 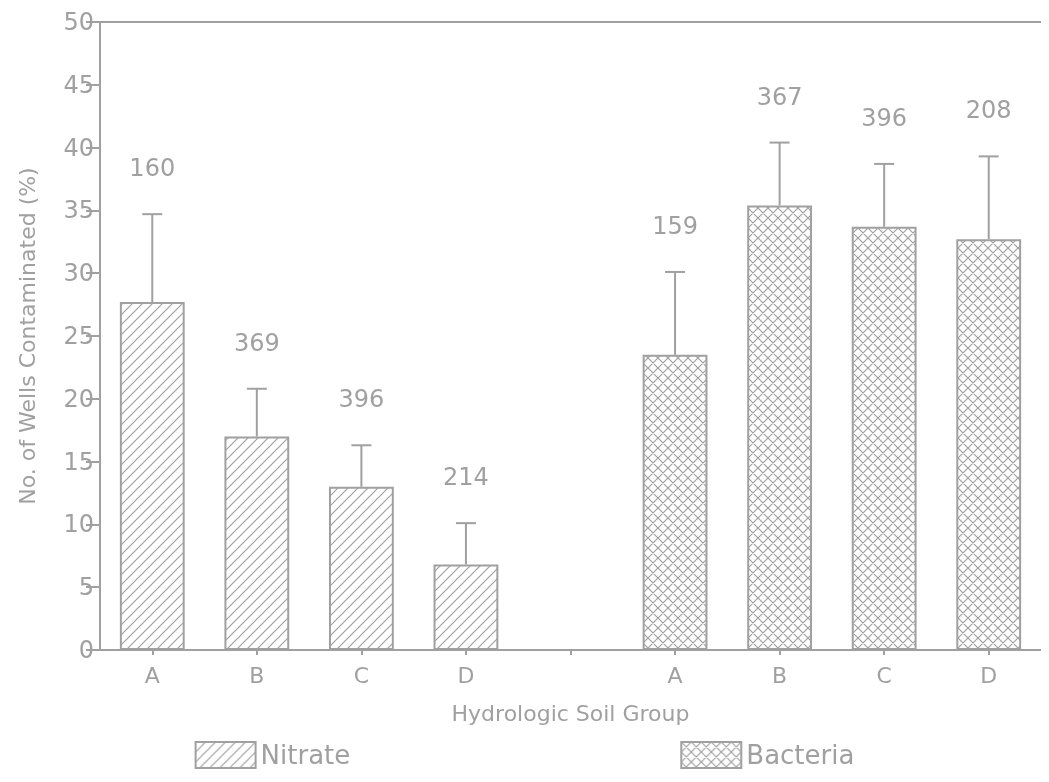 I want to click on annotation: 208, so click(x=988, y=110).